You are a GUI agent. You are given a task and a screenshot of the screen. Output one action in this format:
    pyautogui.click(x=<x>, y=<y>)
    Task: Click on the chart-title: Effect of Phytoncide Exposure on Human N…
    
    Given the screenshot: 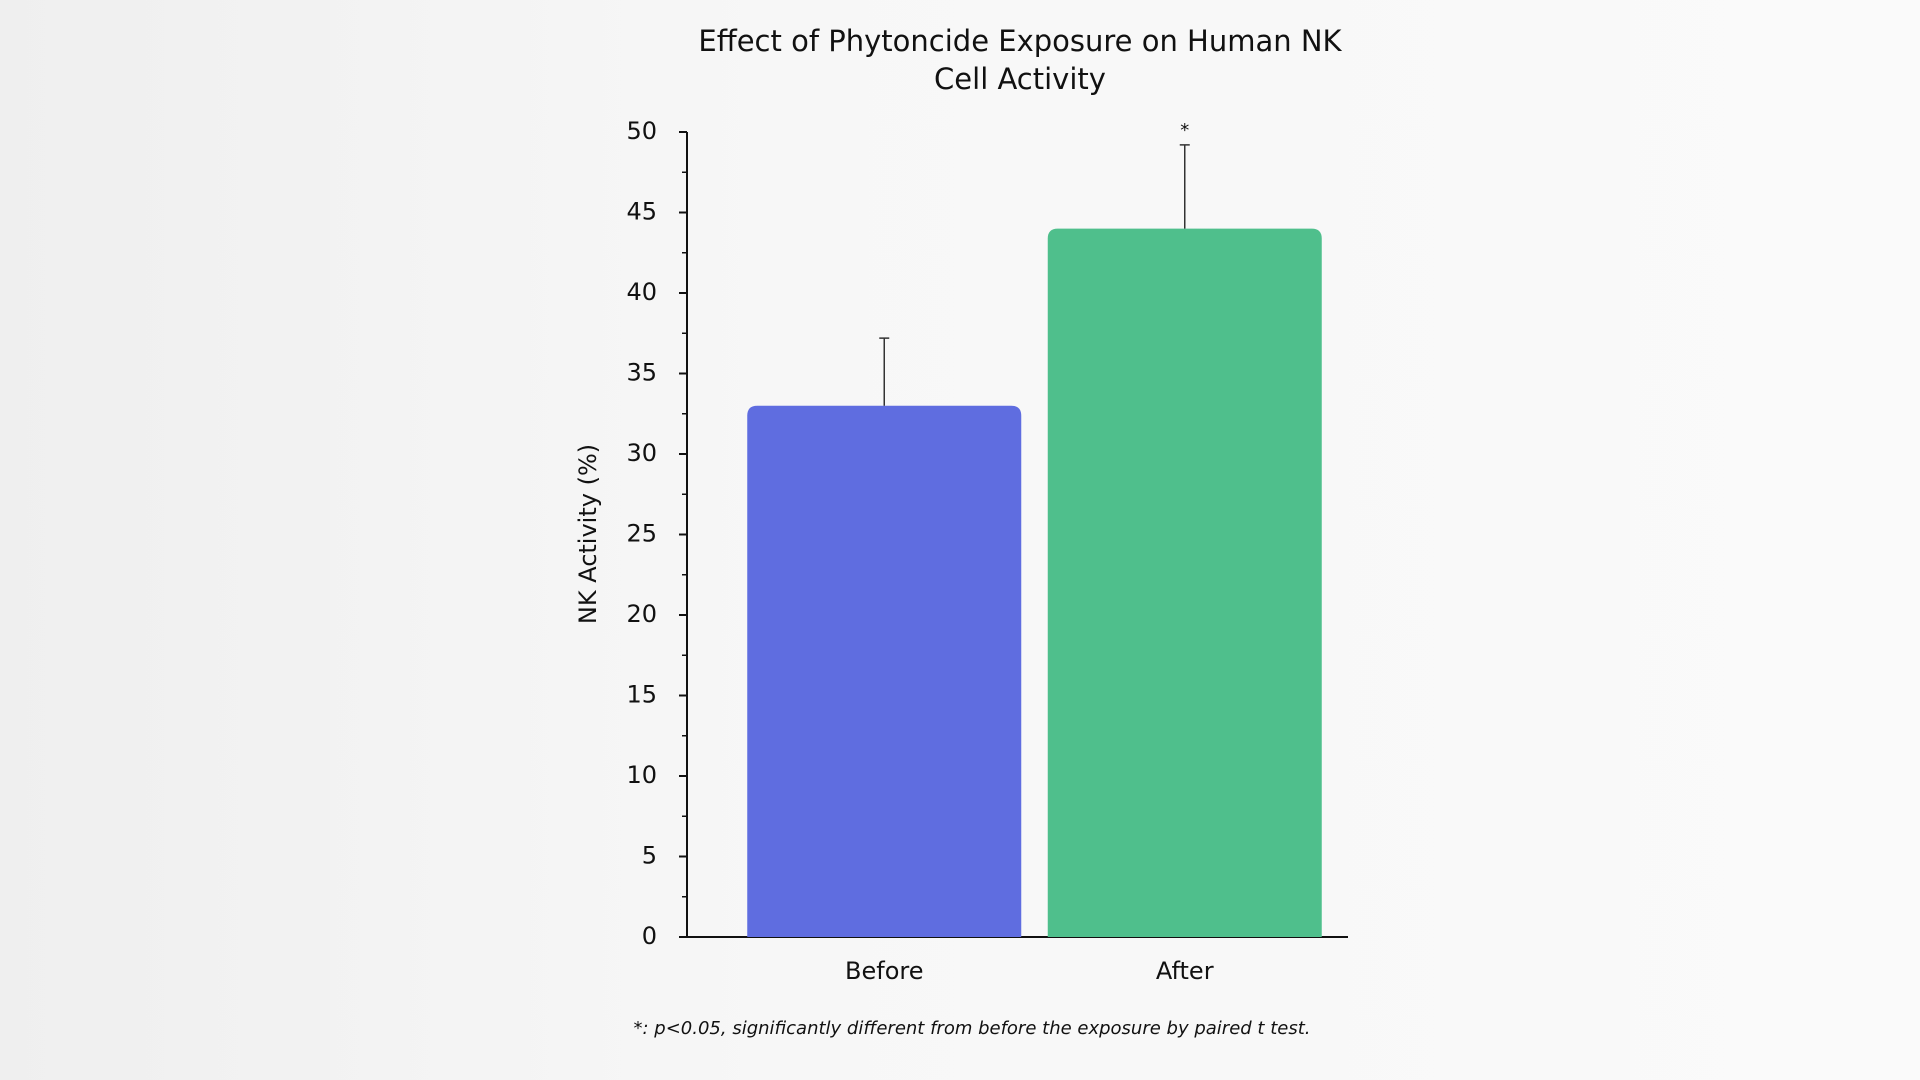 What is the action you would take?
    pyautogui.click(x=1020, y=60)
    